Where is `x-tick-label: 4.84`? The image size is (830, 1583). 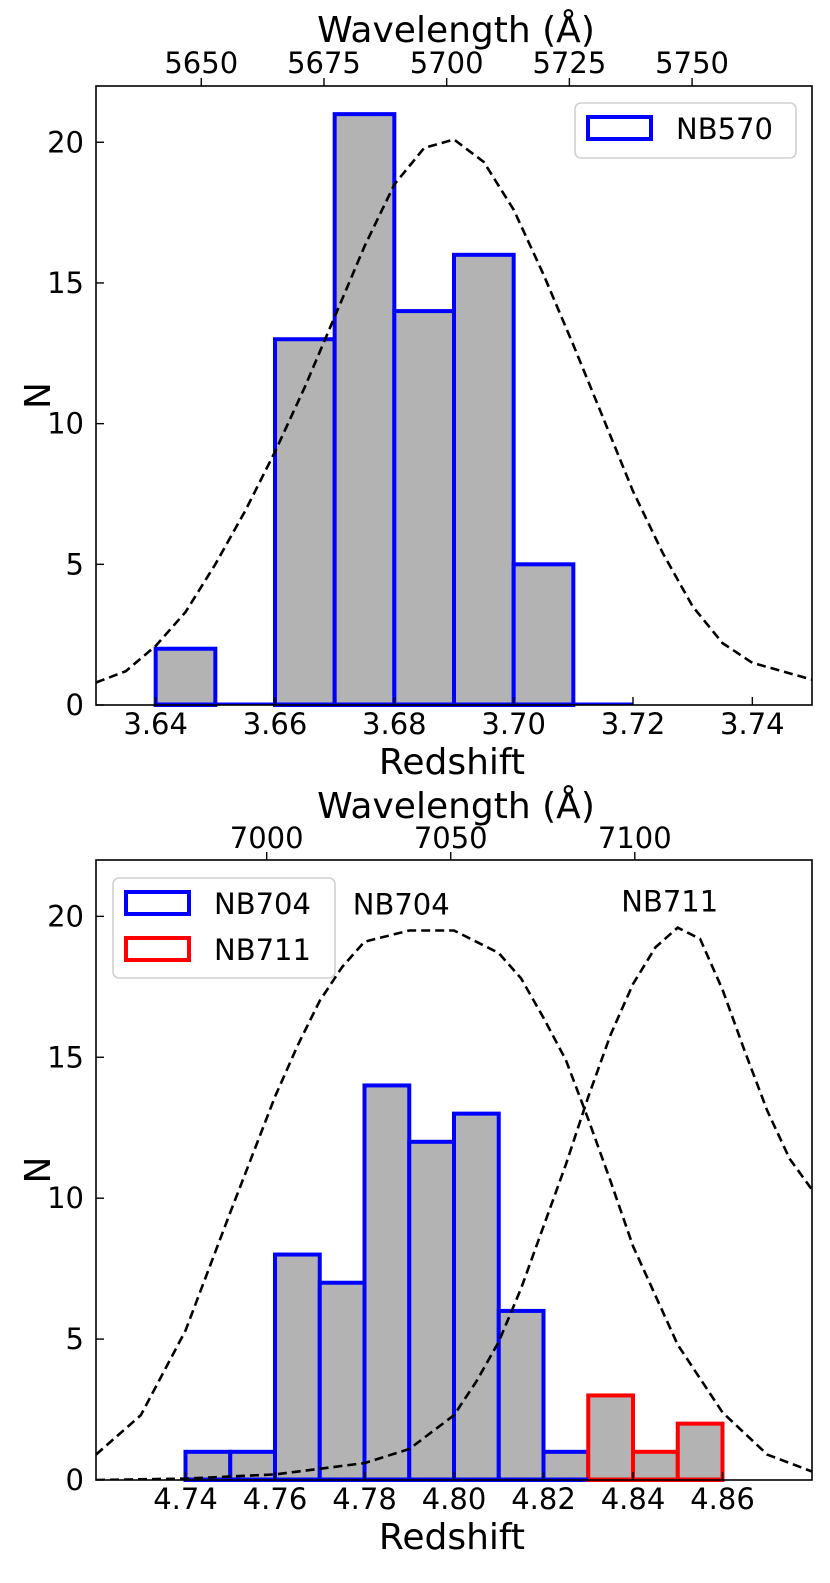 x-tick-label: 4.84 is located at coordinates (633, 1499).